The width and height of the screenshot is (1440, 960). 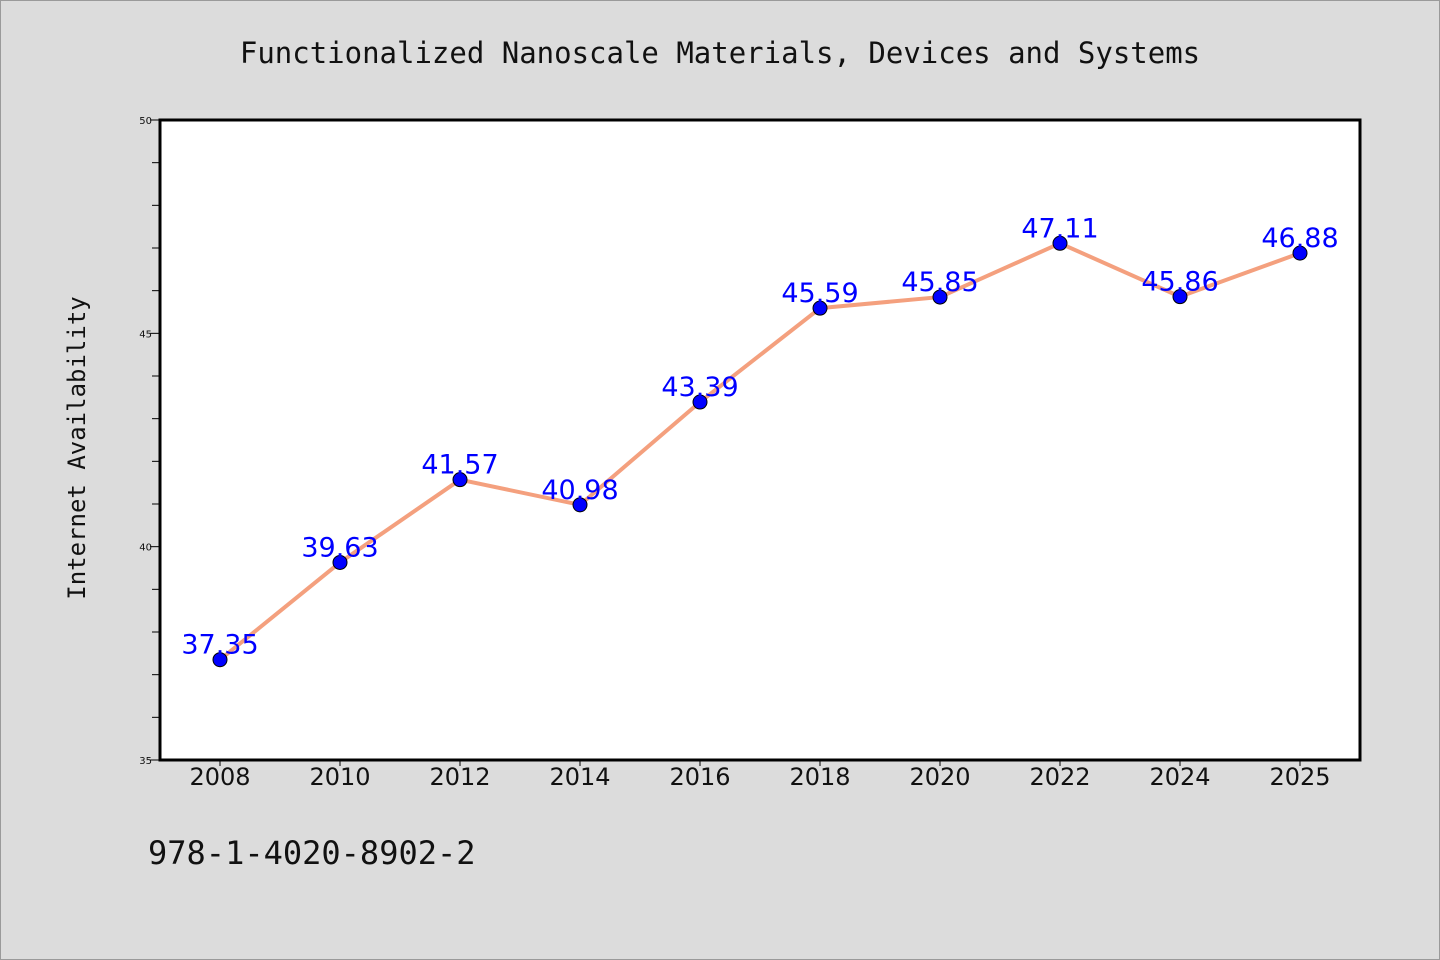 What do you see at coordinates (819, 293) in the screenshot?
I see `data-label: 45.59` at bounding box center [819, 293].